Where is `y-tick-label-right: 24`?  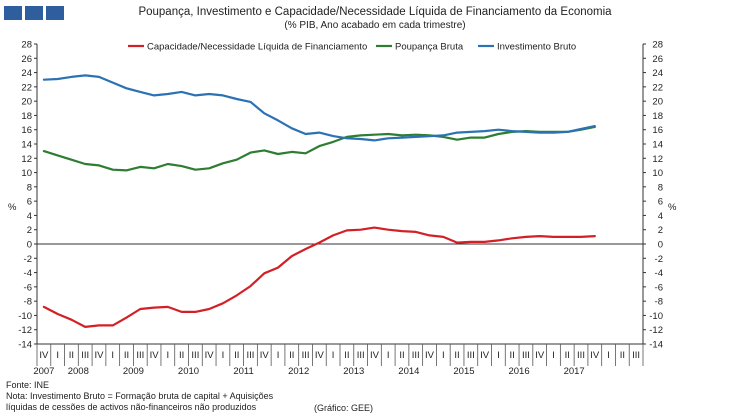 y-tick-label-right: 24 is located at coordinates (657, 73).